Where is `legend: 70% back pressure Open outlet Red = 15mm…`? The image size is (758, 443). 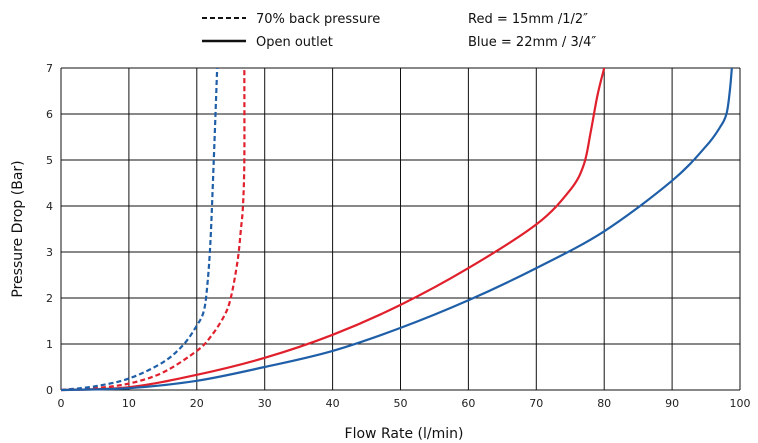
legend: 70% back pressure Open outlet Red = 15mm… is located at coordinates (399, 31).